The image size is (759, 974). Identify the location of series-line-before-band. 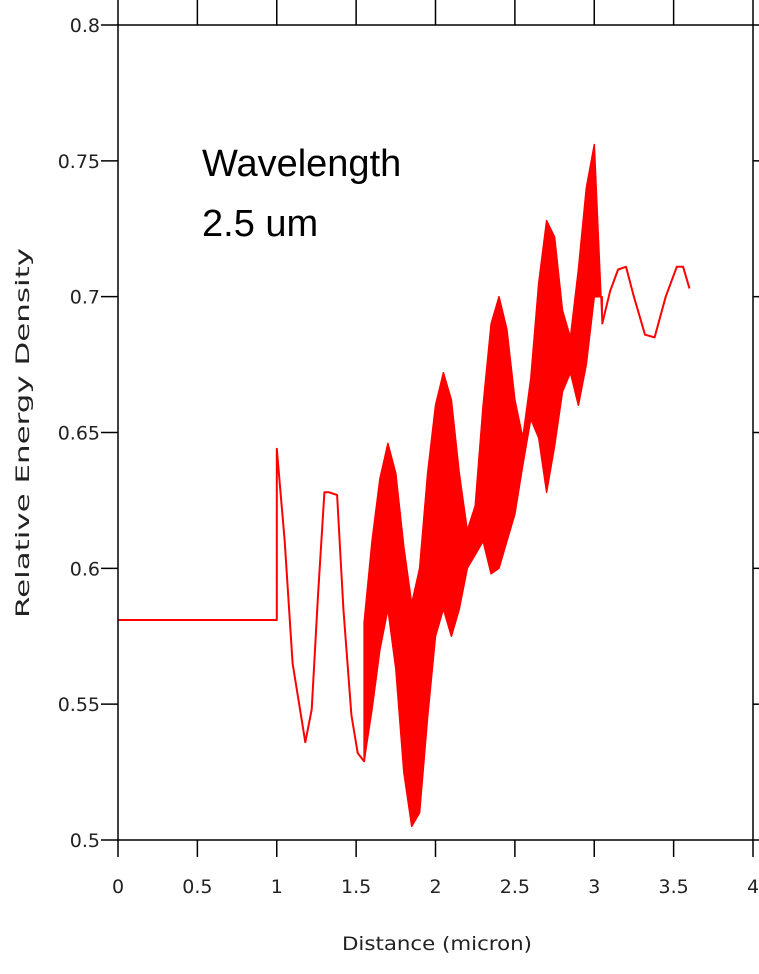
(244, 605).